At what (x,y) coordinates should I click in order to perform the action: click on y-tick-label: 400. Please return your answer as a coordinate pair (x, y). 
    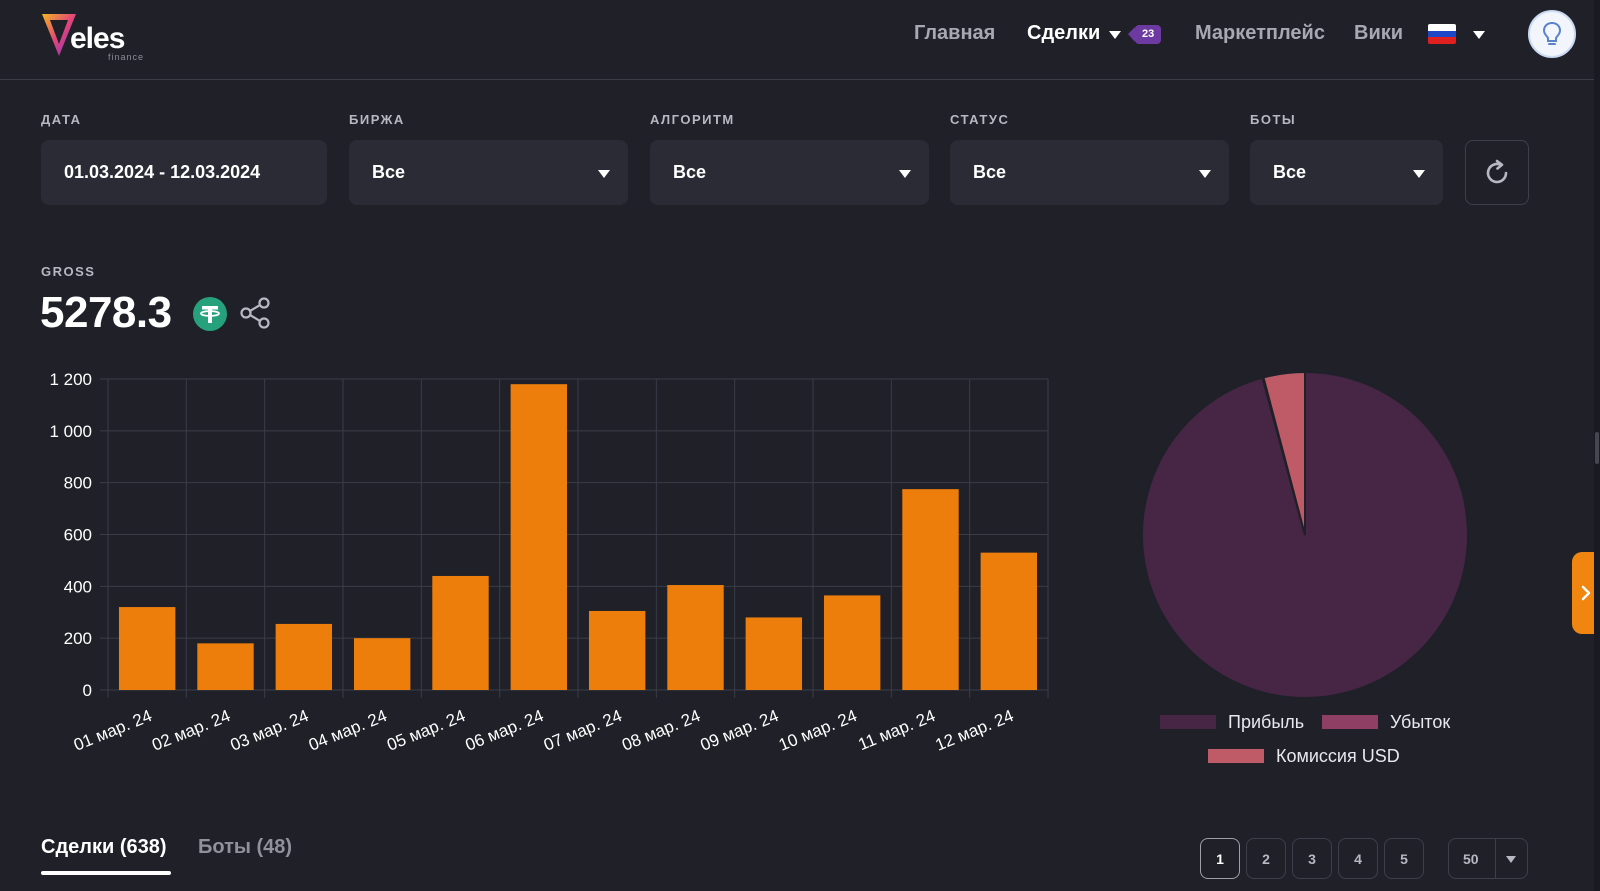
    Looking at the image, I should click on (78, 586).